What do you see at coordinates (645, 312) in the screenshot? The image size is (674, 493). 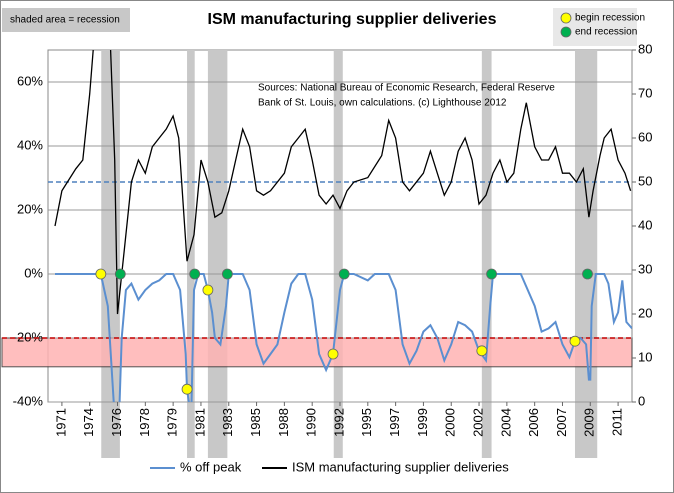 I see `y2-tick-label: 20` at bounding box center [645, 312].